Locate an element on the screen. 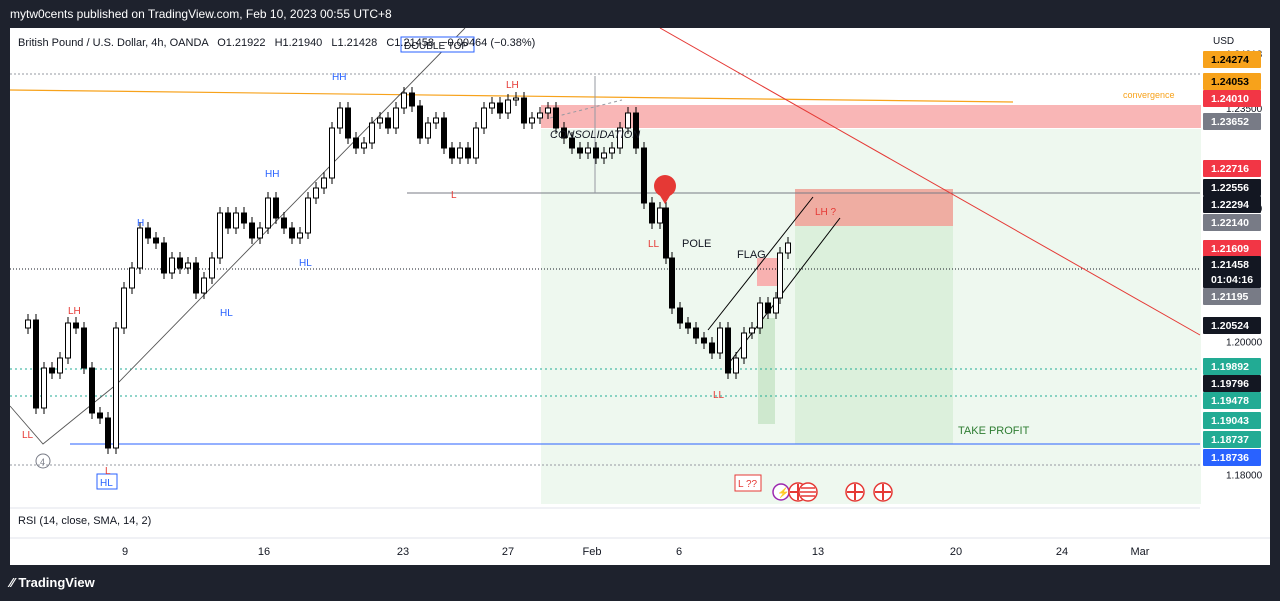 This screenshot has height=601, width=1280. label-hh-1: HH is located at coordinates (339, 77).